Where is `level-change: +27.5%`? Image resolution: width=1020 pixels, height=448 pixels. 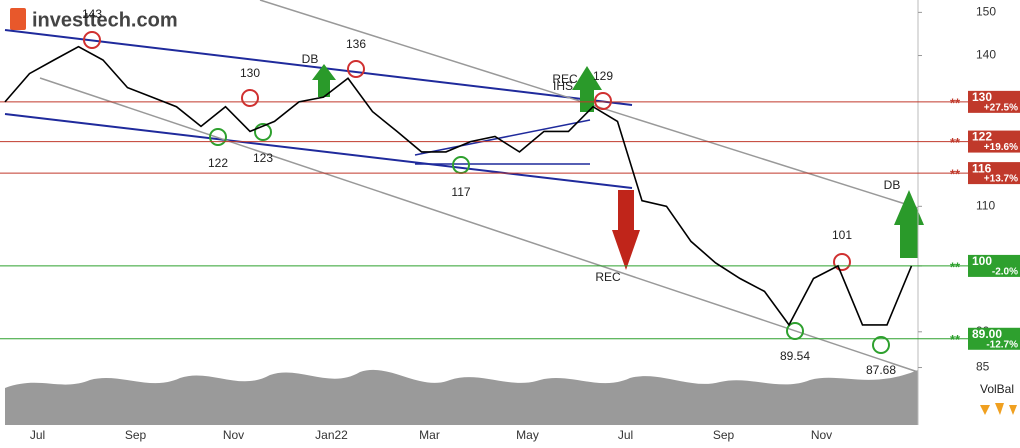 level-change: +27.5% is located at coordinates (1001, 108).